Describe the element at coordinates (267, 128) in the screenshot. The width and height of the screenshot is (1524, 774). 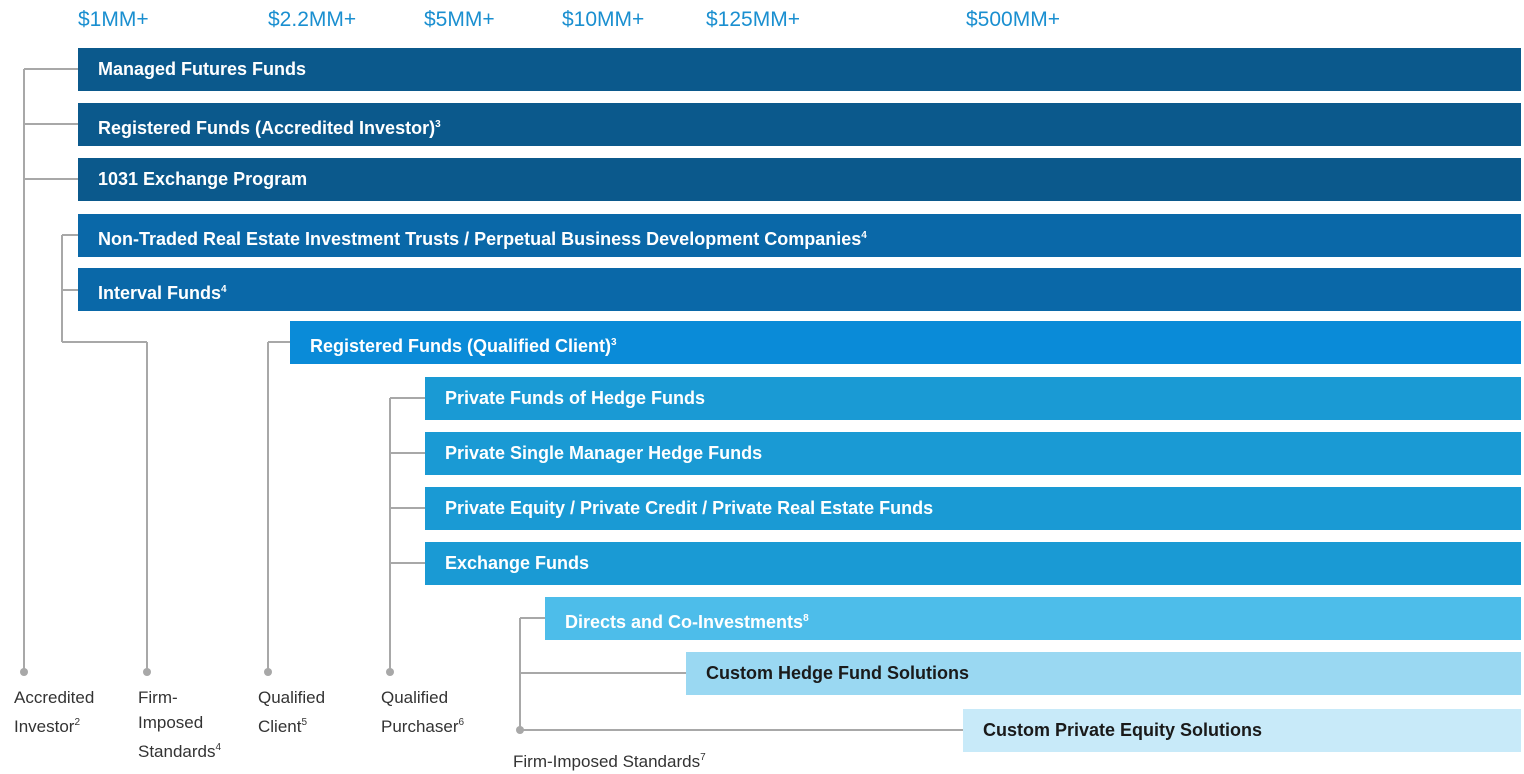
I see `bar-label: Registered Funds (Accredited Investor)` at that location.